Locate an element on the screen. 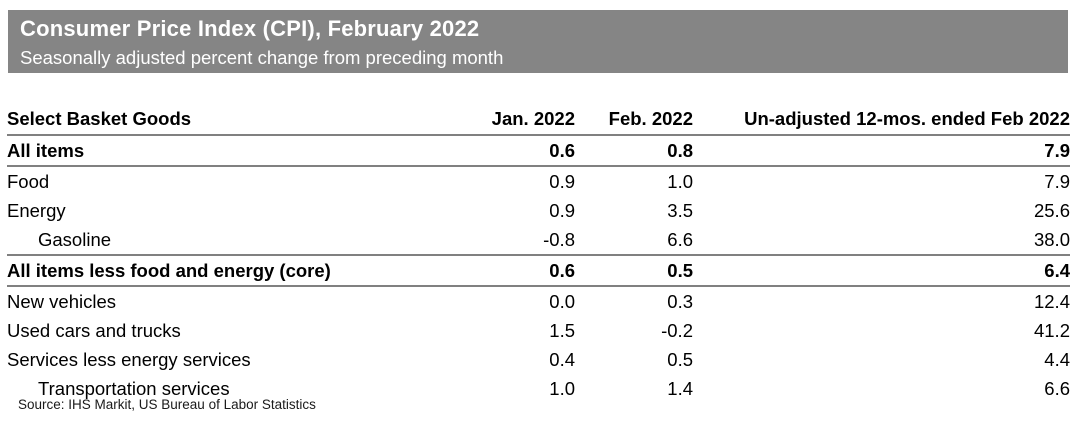  value-cell: -0.2 is located at coordinates (677, 330).